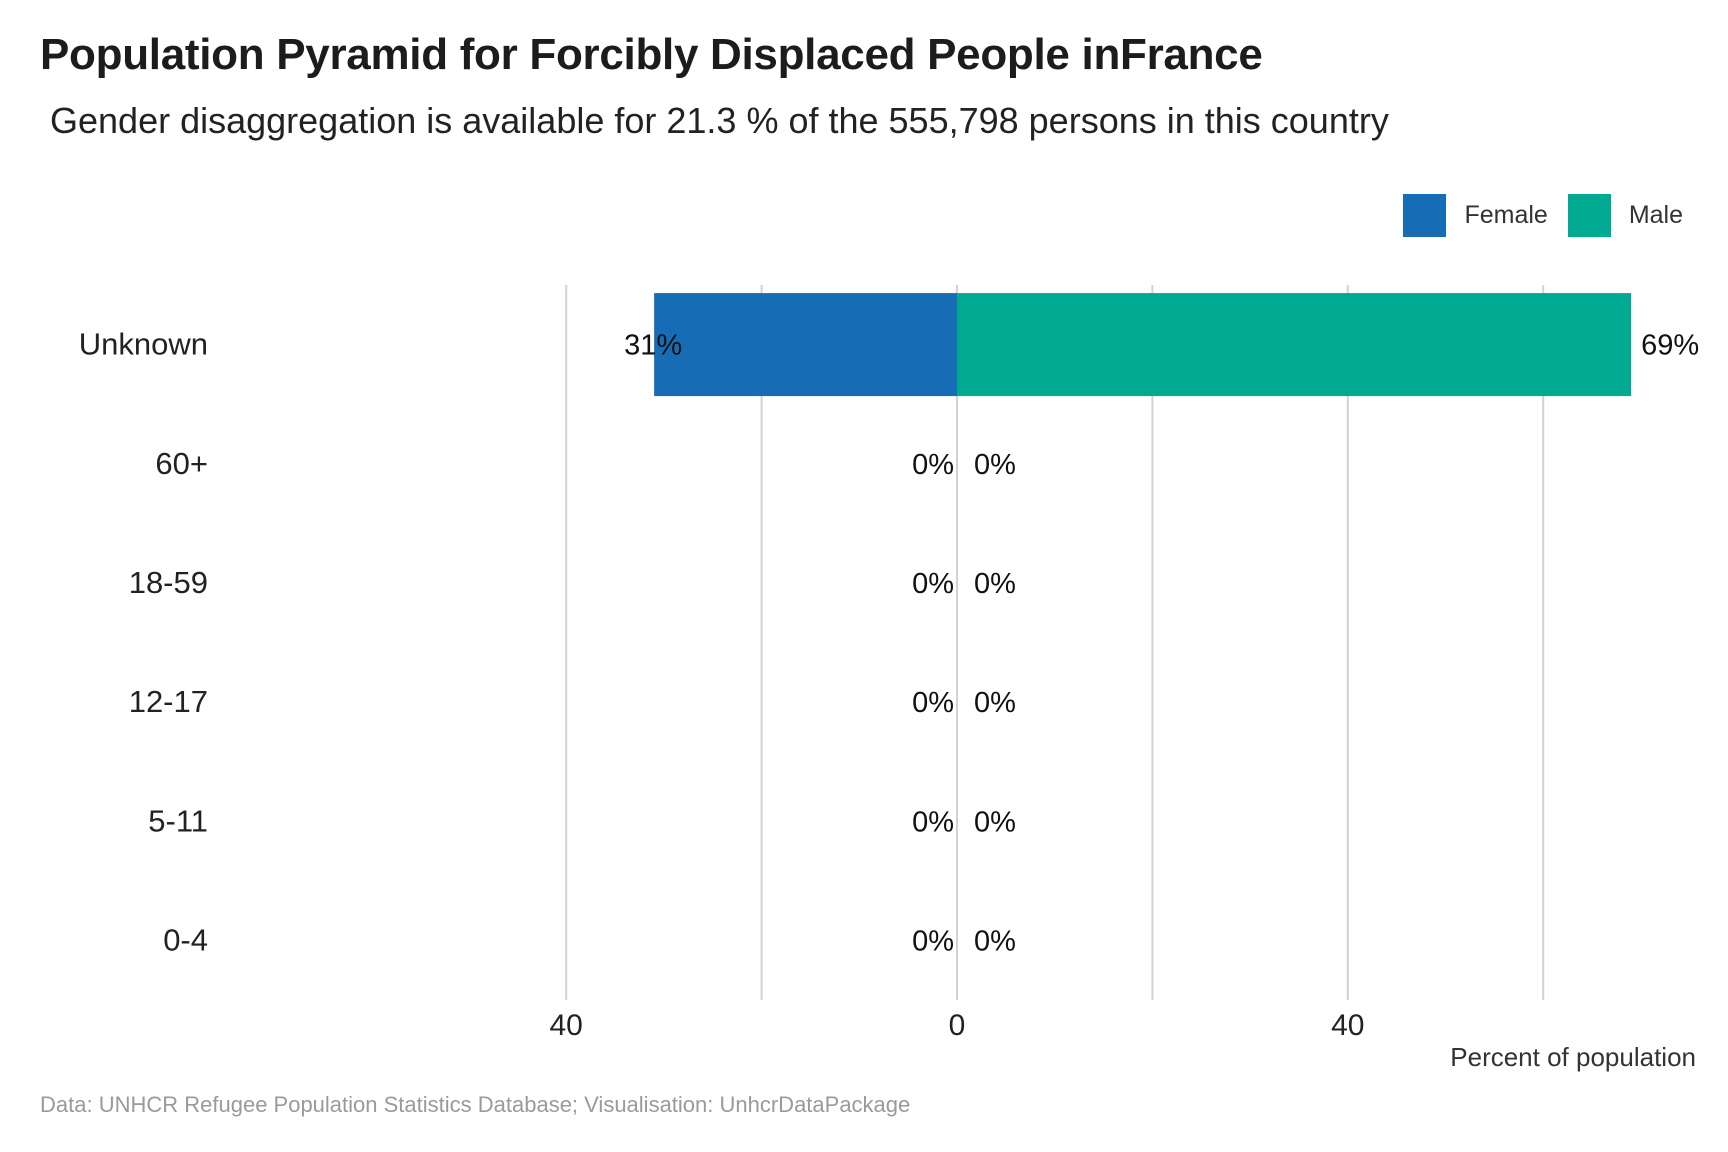  Describe the element at coordinates (1294, 345) in the screenshot. I see `bar-male` at that location.